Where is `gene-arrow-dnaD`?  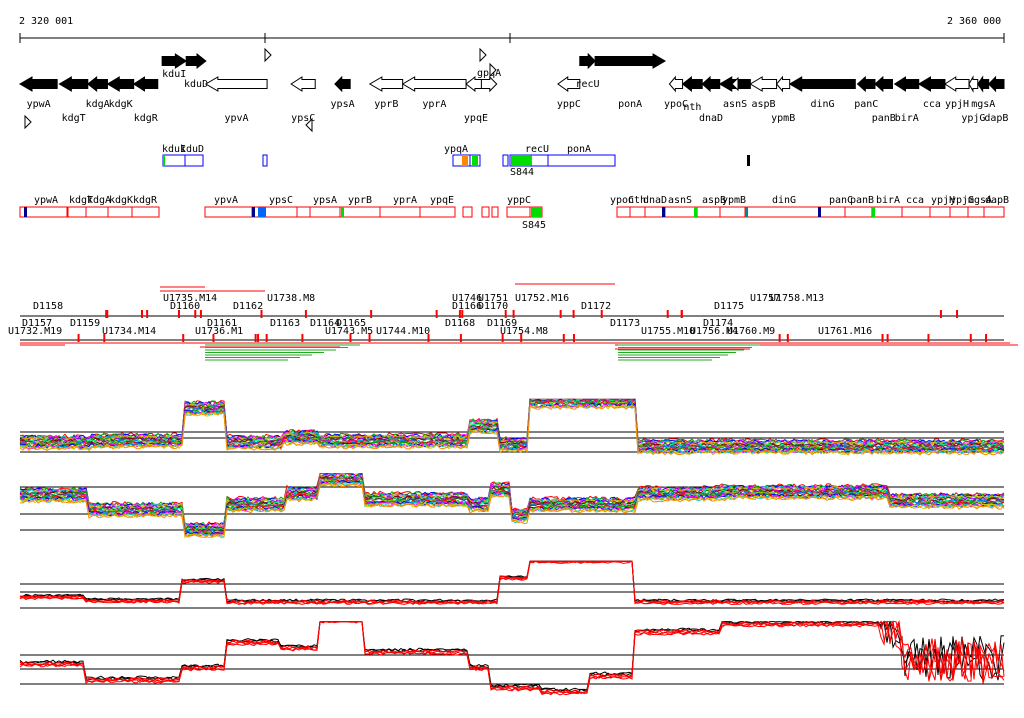 gene-arrow-dnaD is located at coordinates (711, 84).